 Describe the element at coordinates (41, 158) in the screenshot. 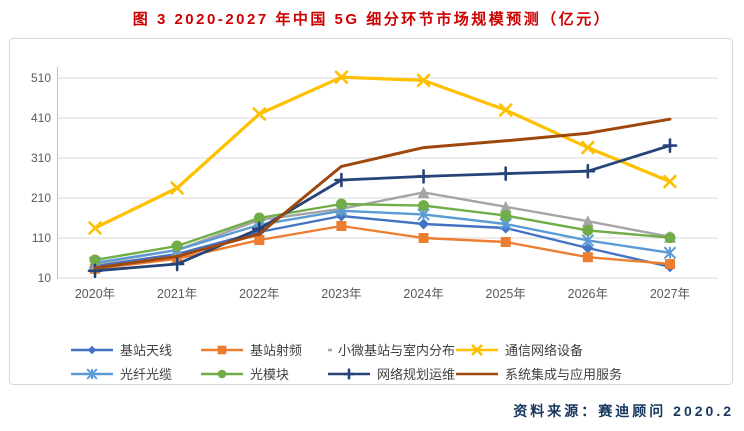

I see `y-tick-label: 310` at that location.